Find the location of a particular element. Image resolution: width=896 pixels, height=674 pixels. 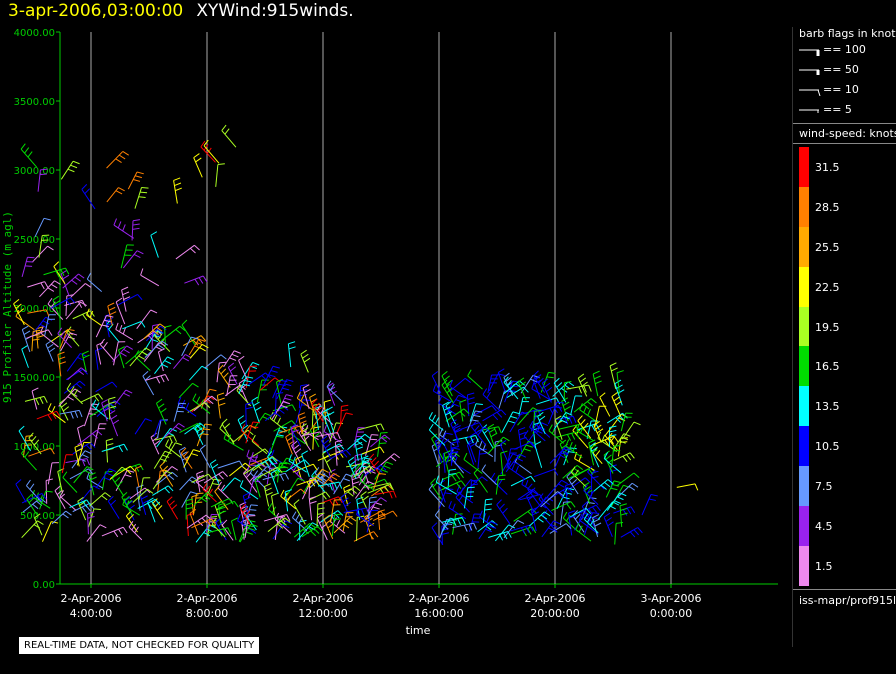

speed-legend-row: 31.5 is located at coordinates (844, 167).